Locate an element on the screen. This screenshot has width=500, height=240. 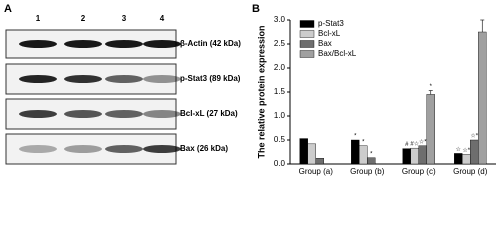
y-tick-label: 0.5 is located at coordinates (280, 139).